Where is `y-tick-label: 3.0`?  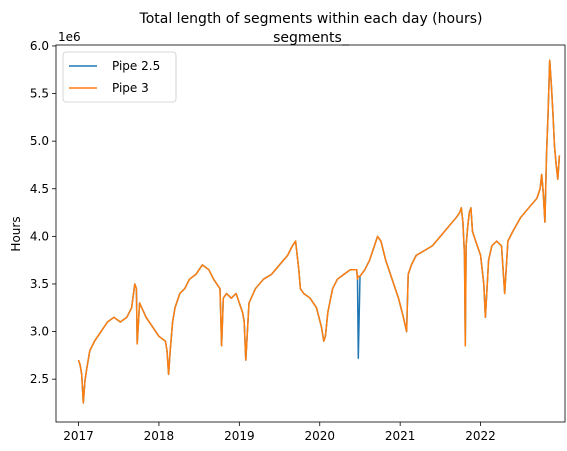
y-tick-label: 3.0 is located at coordinates (39, 332).